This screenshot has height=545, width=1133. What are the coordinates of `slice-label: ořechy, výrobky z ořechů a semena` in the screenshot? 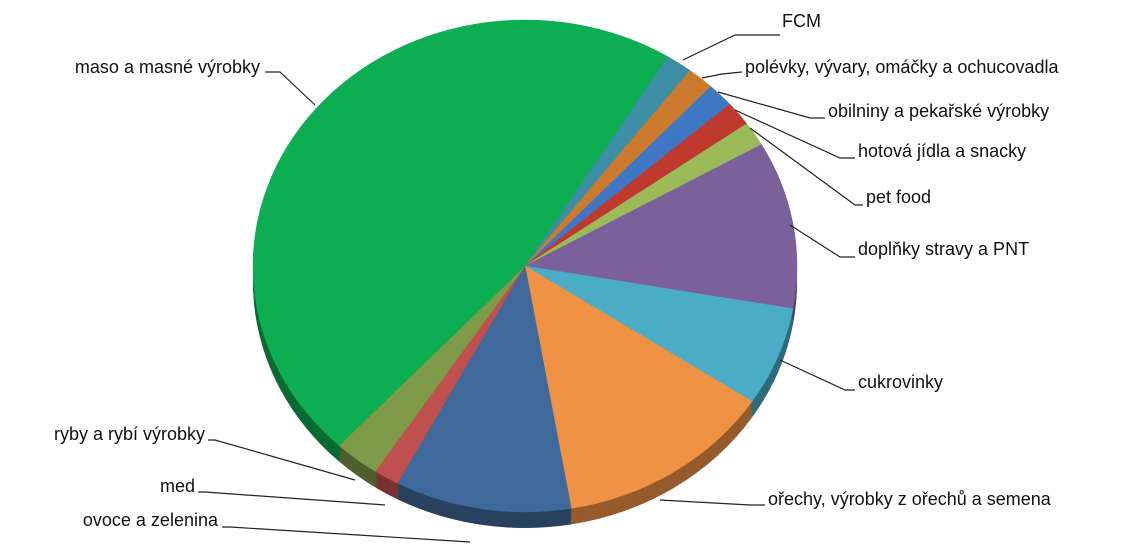 It's located at (910, 499).